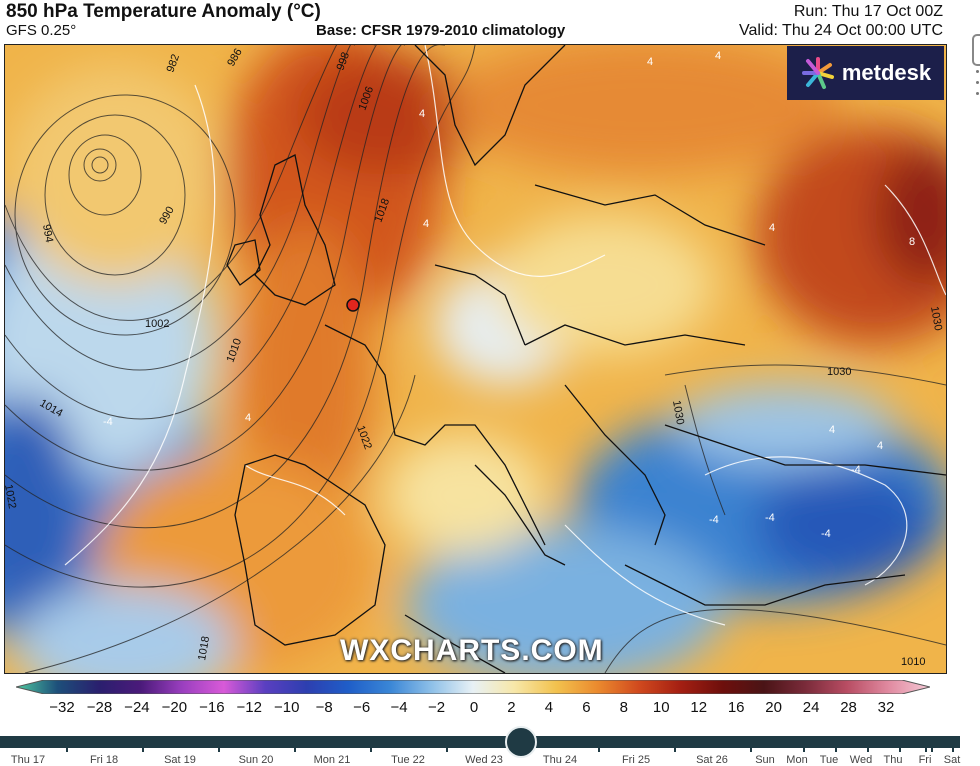 The height and width of the screenshot is (766, 980). I want to click on timeline-day-label: Fri 25, so click(636, 760).